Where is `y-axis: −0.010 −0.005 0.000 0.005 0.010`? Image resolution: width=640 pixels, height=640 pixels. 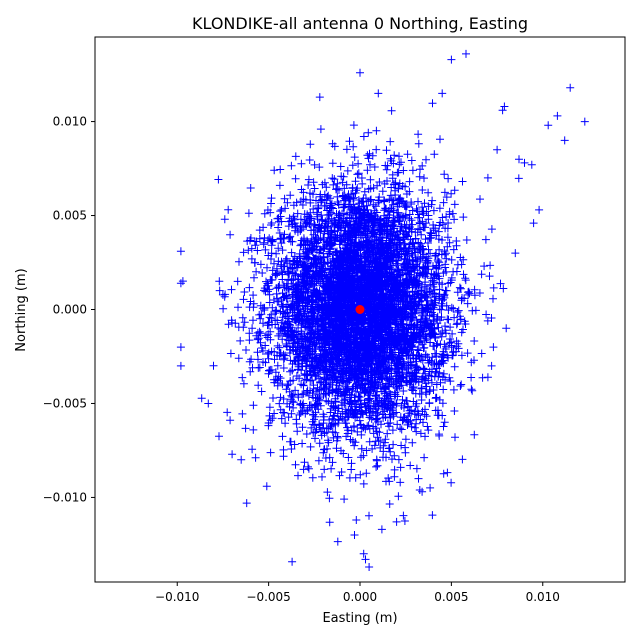
y-axis: −0.010 −0.005 0.000 0.005 0.010 is located at coordinates (69, 309).